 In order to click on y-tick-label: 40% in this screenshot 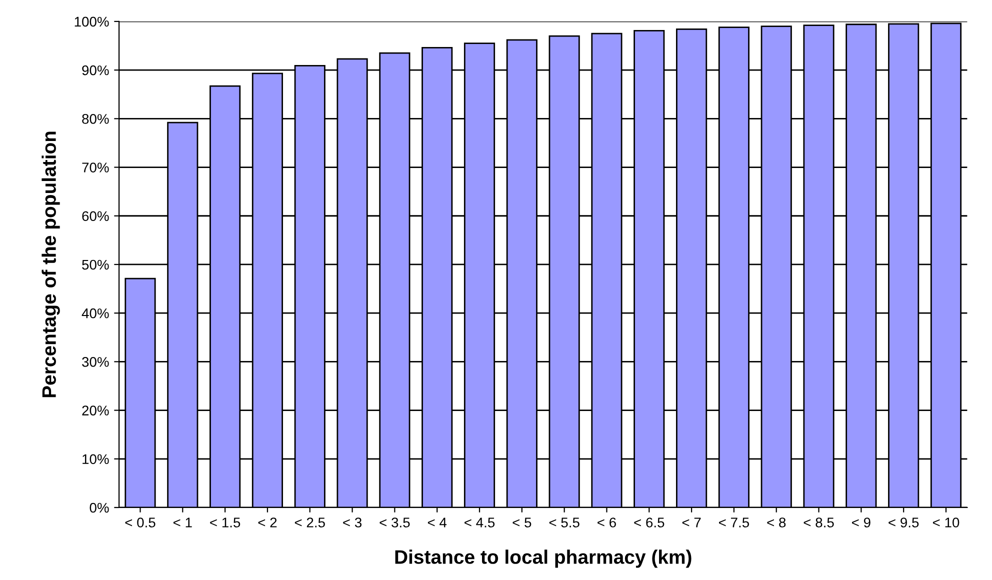, I will do `click(95, 313)`.